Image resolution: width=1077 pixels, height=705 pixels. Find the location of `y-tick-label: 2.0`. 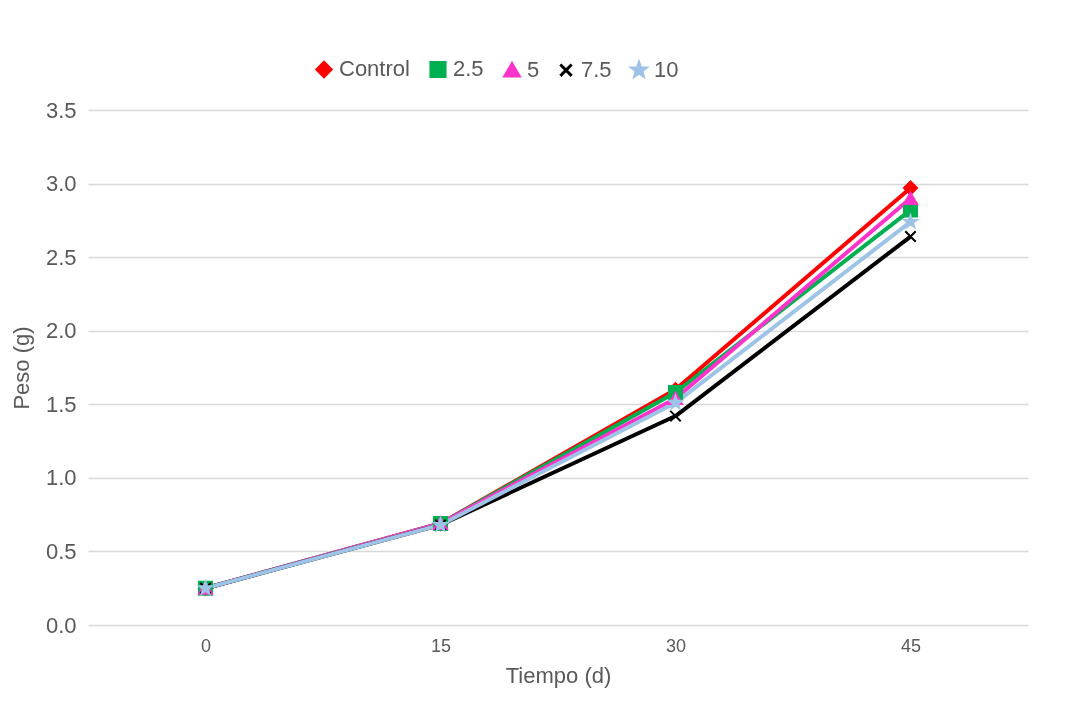

y-tick-label: 2.0 is located at coordinates (61, 331).